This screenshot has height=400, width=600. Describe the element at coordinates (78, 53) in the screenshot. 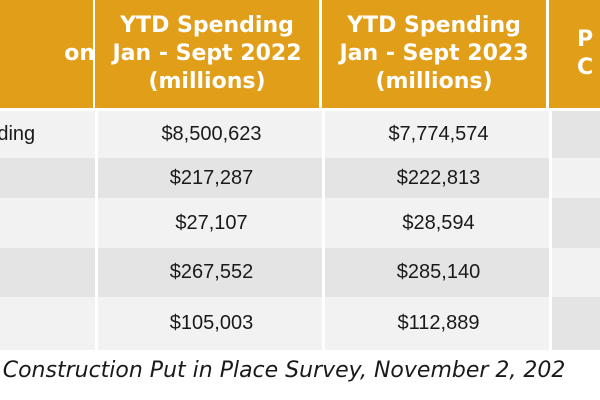

I see `header-line: on` at that location.